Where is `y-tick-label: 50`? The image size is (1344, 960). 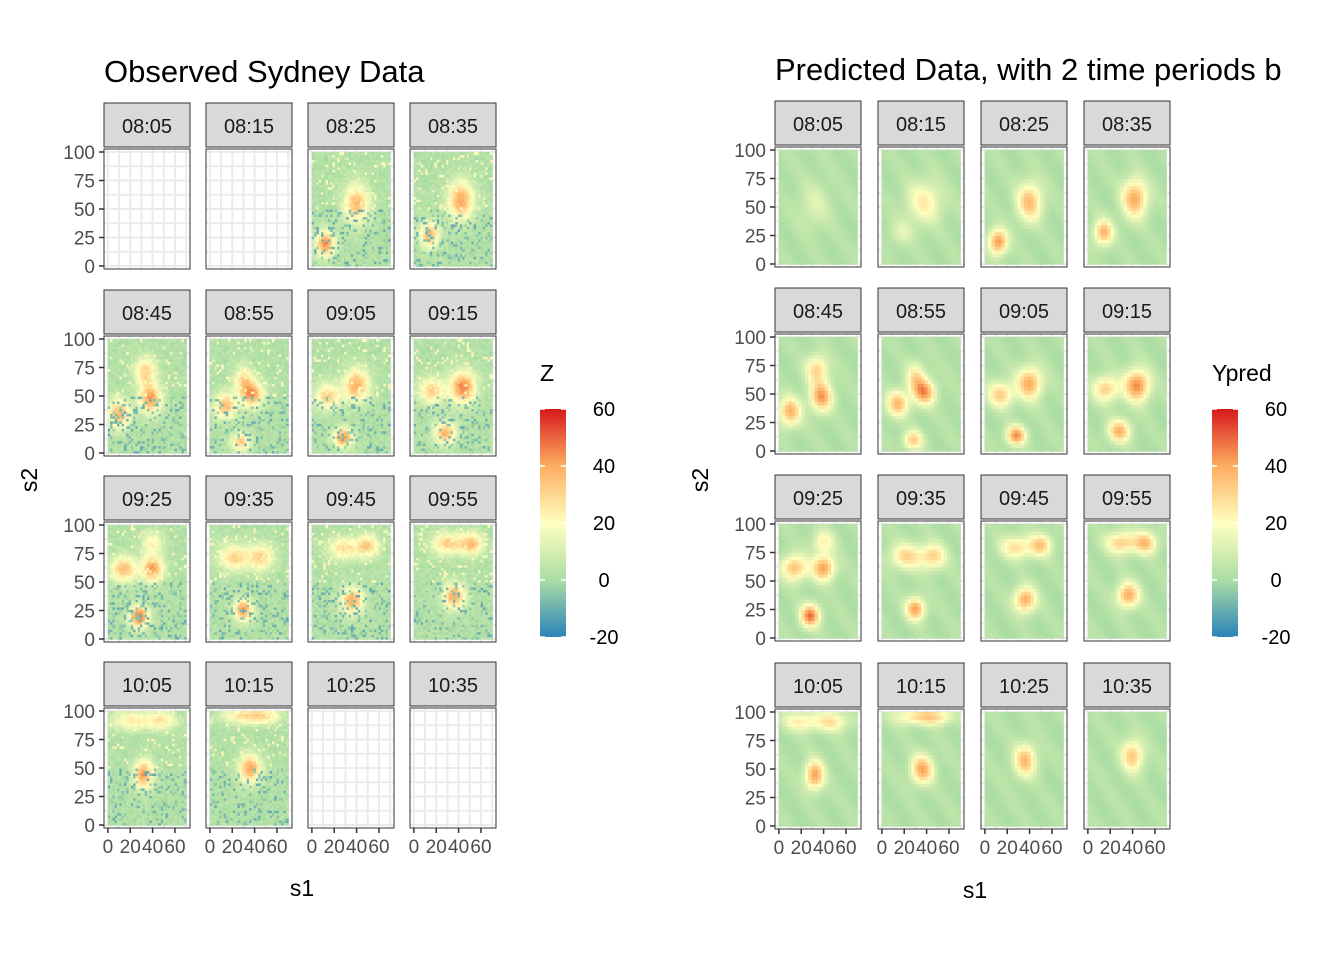 y-tick-label: 50 is located at coordinates (84, 210).